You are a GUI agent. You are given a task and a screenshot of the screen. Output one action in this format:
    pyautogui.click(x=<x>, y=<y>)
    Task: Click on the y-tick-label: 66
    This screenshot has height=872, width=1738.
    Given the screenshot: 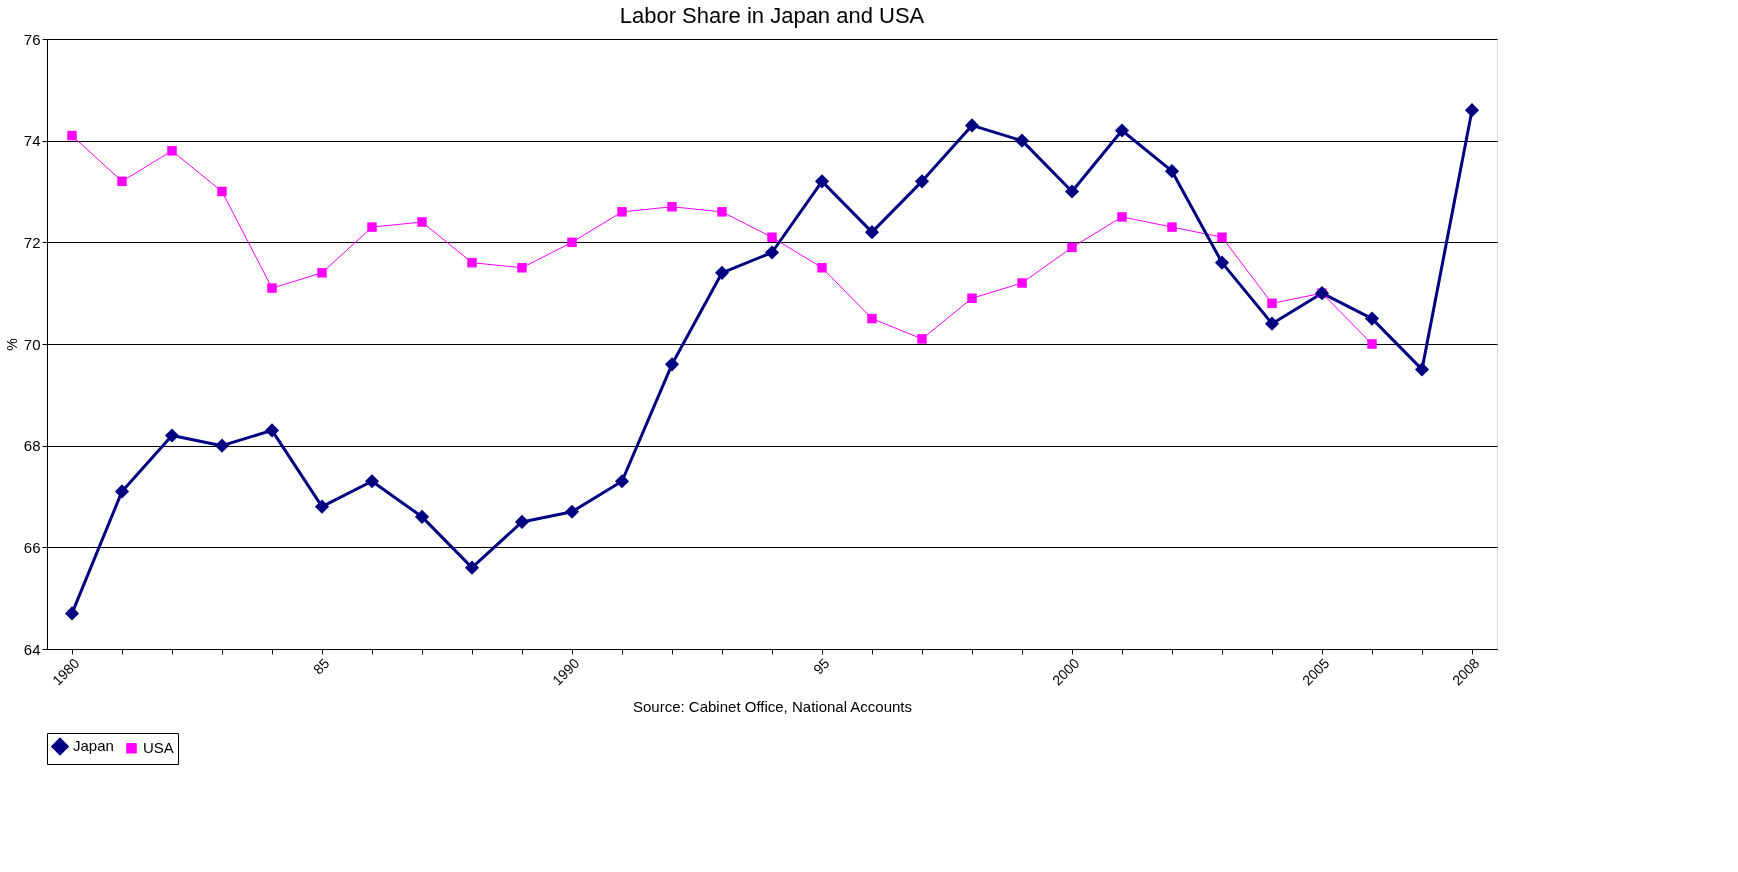 What is the action you would take?
    pyautogui.click(x=32, y=547)
    